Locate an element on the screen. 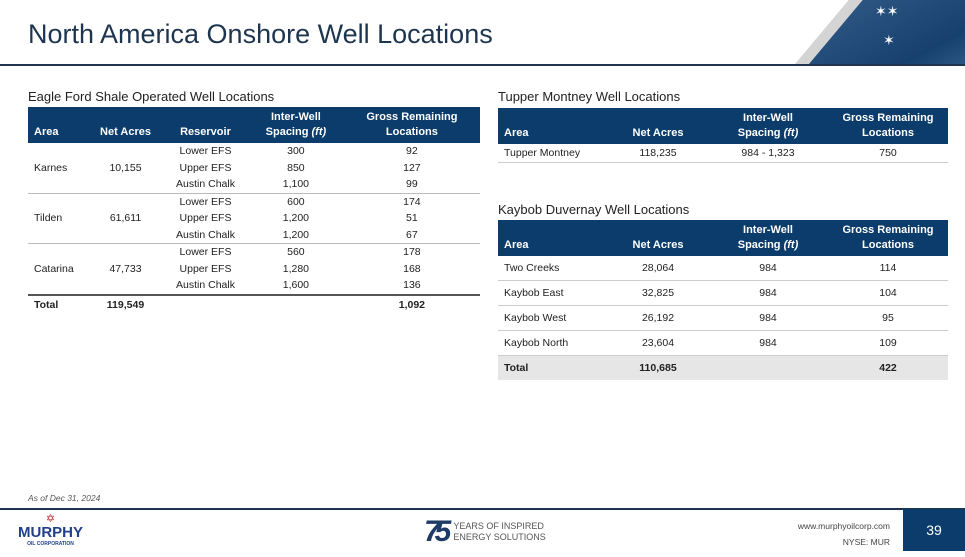  cell-acres: 26,192 is located at coordinates (658, 318).